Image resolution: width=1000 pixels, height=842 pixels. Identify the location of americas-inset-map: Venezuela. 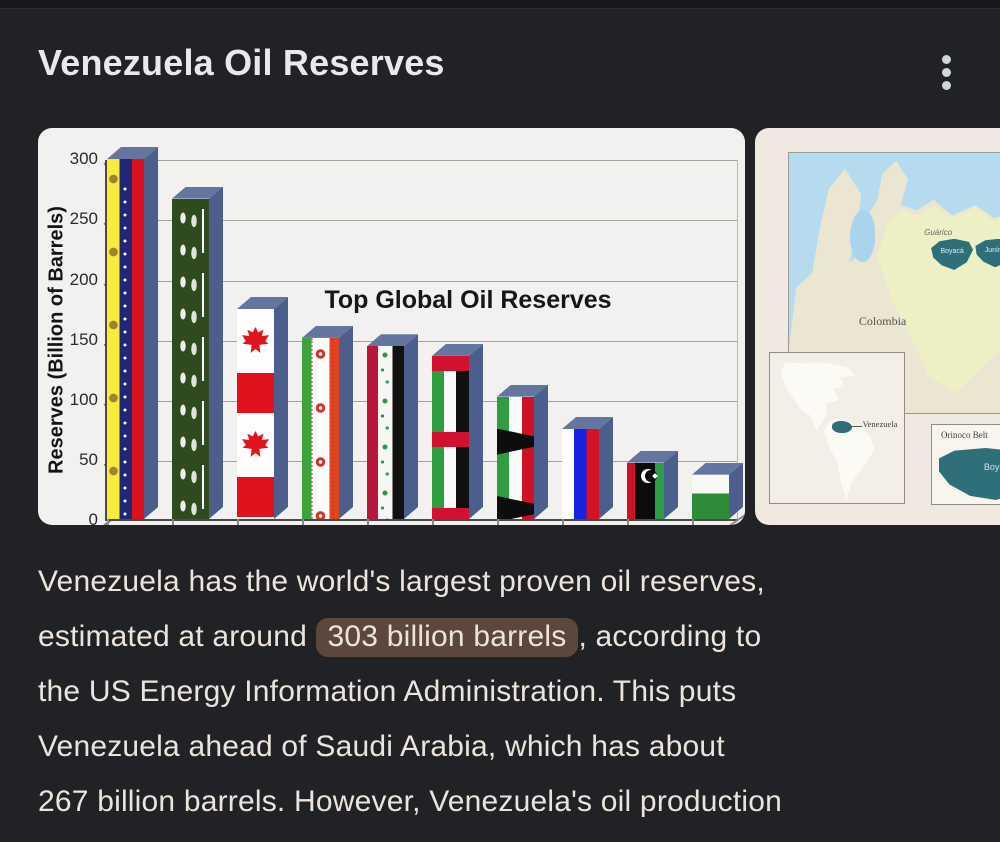
(837, 428).